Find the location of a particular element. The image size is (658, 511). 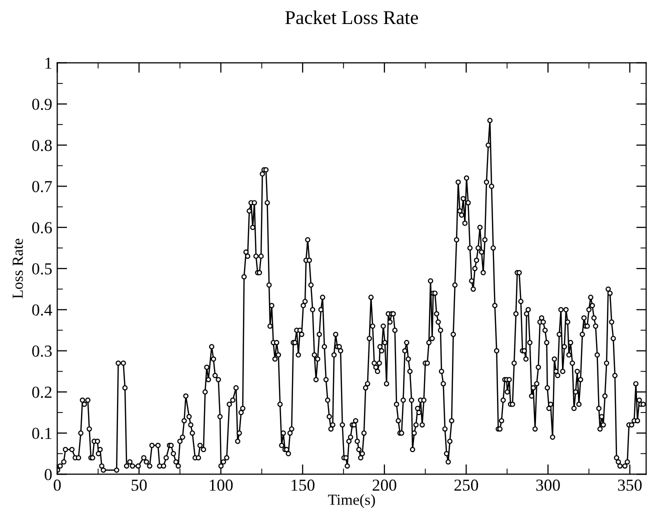

y-tick-label: 1 is located at coordinates (49, 63).